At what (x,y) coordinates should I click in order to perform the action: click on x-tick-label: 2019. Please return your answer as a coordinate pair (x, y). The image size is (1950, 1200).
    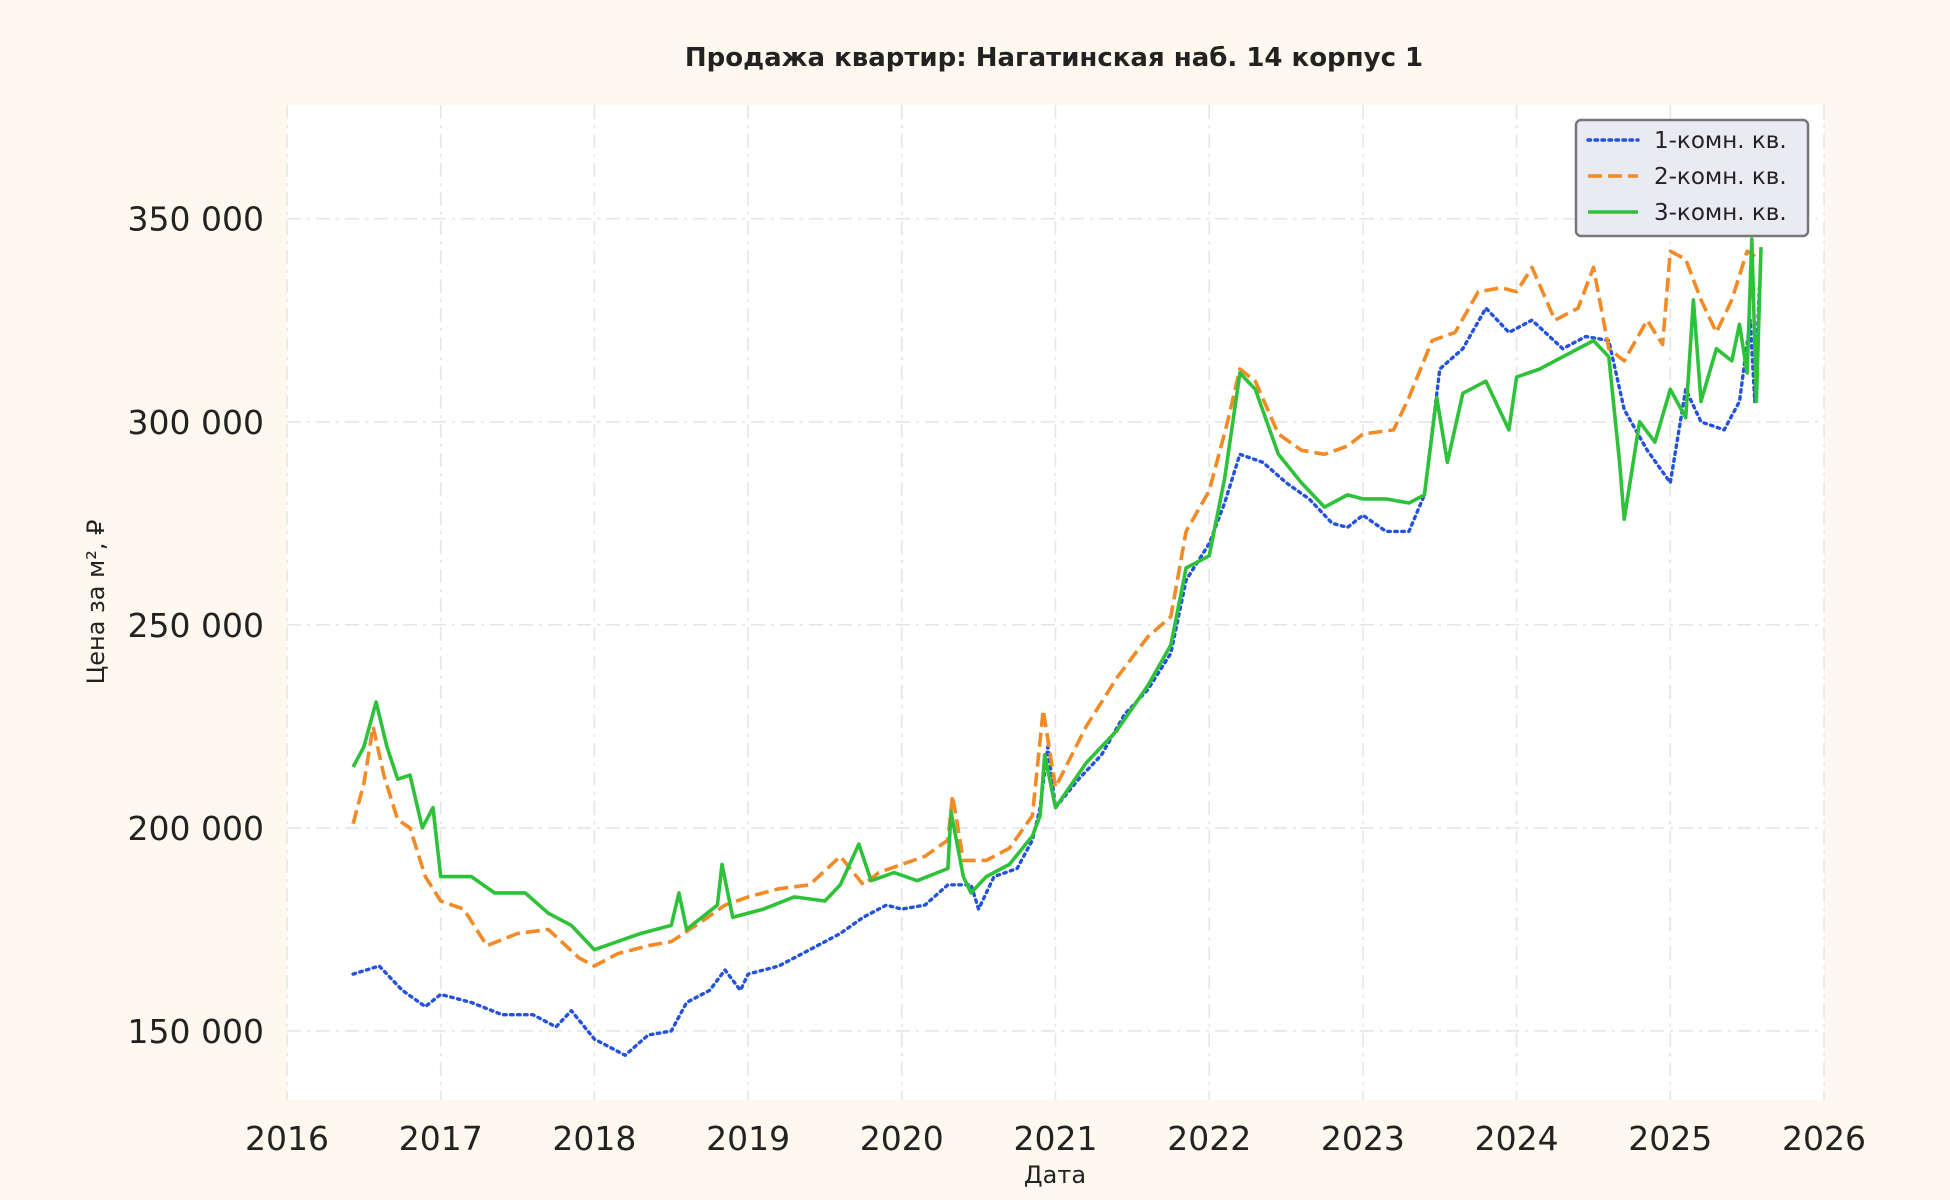
    Looking at the image, I should click on (748, 1138).